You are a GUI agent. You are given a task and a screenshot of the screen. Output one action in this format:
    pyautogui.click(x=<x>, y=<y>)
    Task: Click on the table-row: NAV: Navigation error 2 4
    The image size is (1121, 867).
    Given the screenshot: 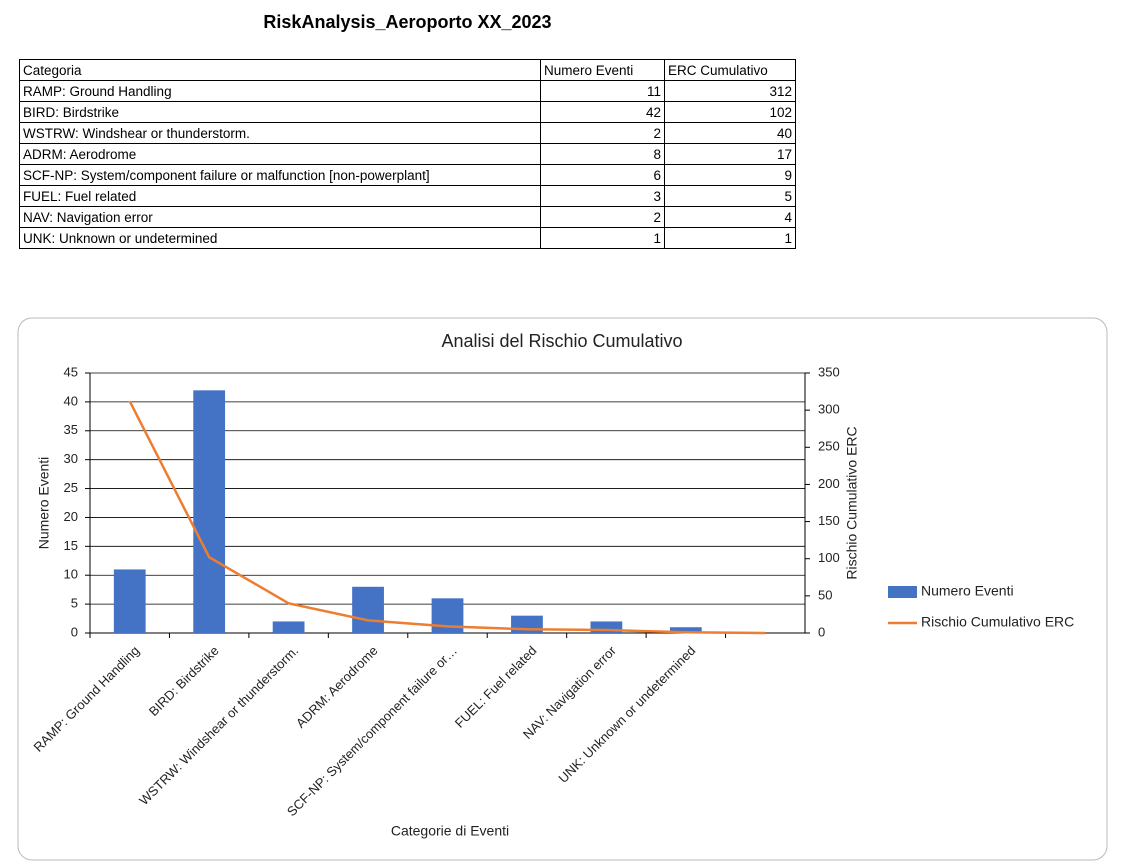 What is the action you would take?
    pyautogui.click(x=407, y=217)
    